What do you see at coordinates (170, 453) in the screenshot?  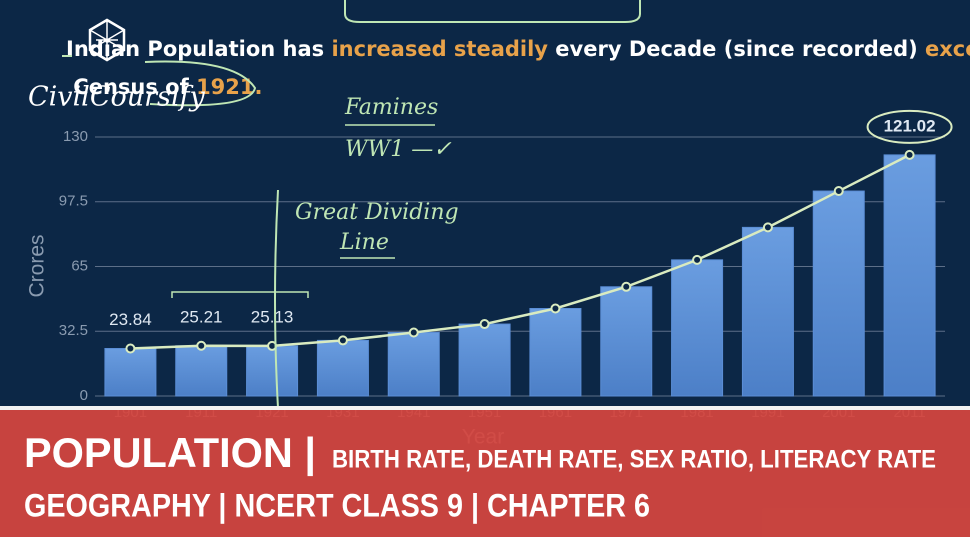 I see `banner-title: POPULATION |` at bounding box center [170, 453].